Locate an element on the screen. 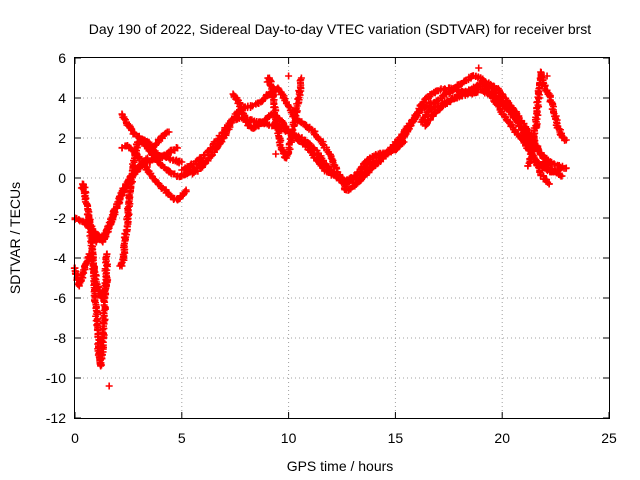  y-tick-label: 0 is located at coordinates (62, 178).